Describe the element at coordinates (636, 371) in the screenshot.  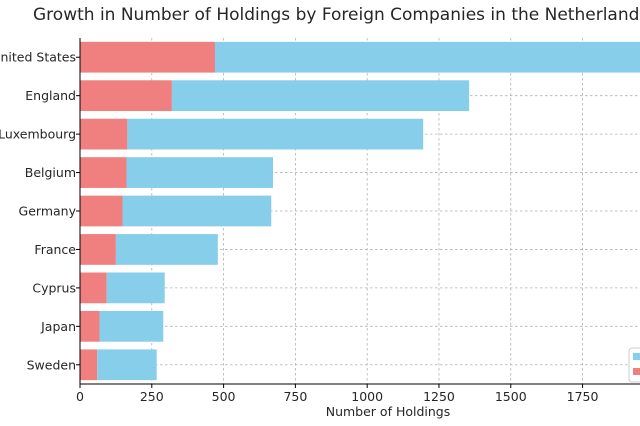
I see `legend-swatch-red` at that location.